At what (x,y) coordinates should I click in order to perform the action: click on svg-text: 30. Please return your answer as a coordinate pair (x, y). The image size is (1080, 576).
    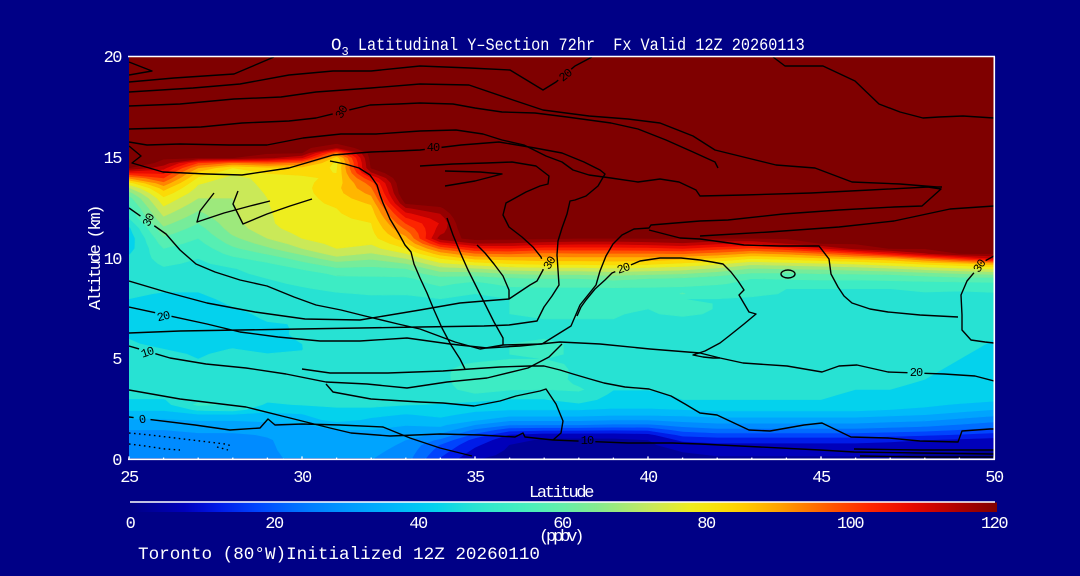
    Looking at the image, I should click on (302, 478).